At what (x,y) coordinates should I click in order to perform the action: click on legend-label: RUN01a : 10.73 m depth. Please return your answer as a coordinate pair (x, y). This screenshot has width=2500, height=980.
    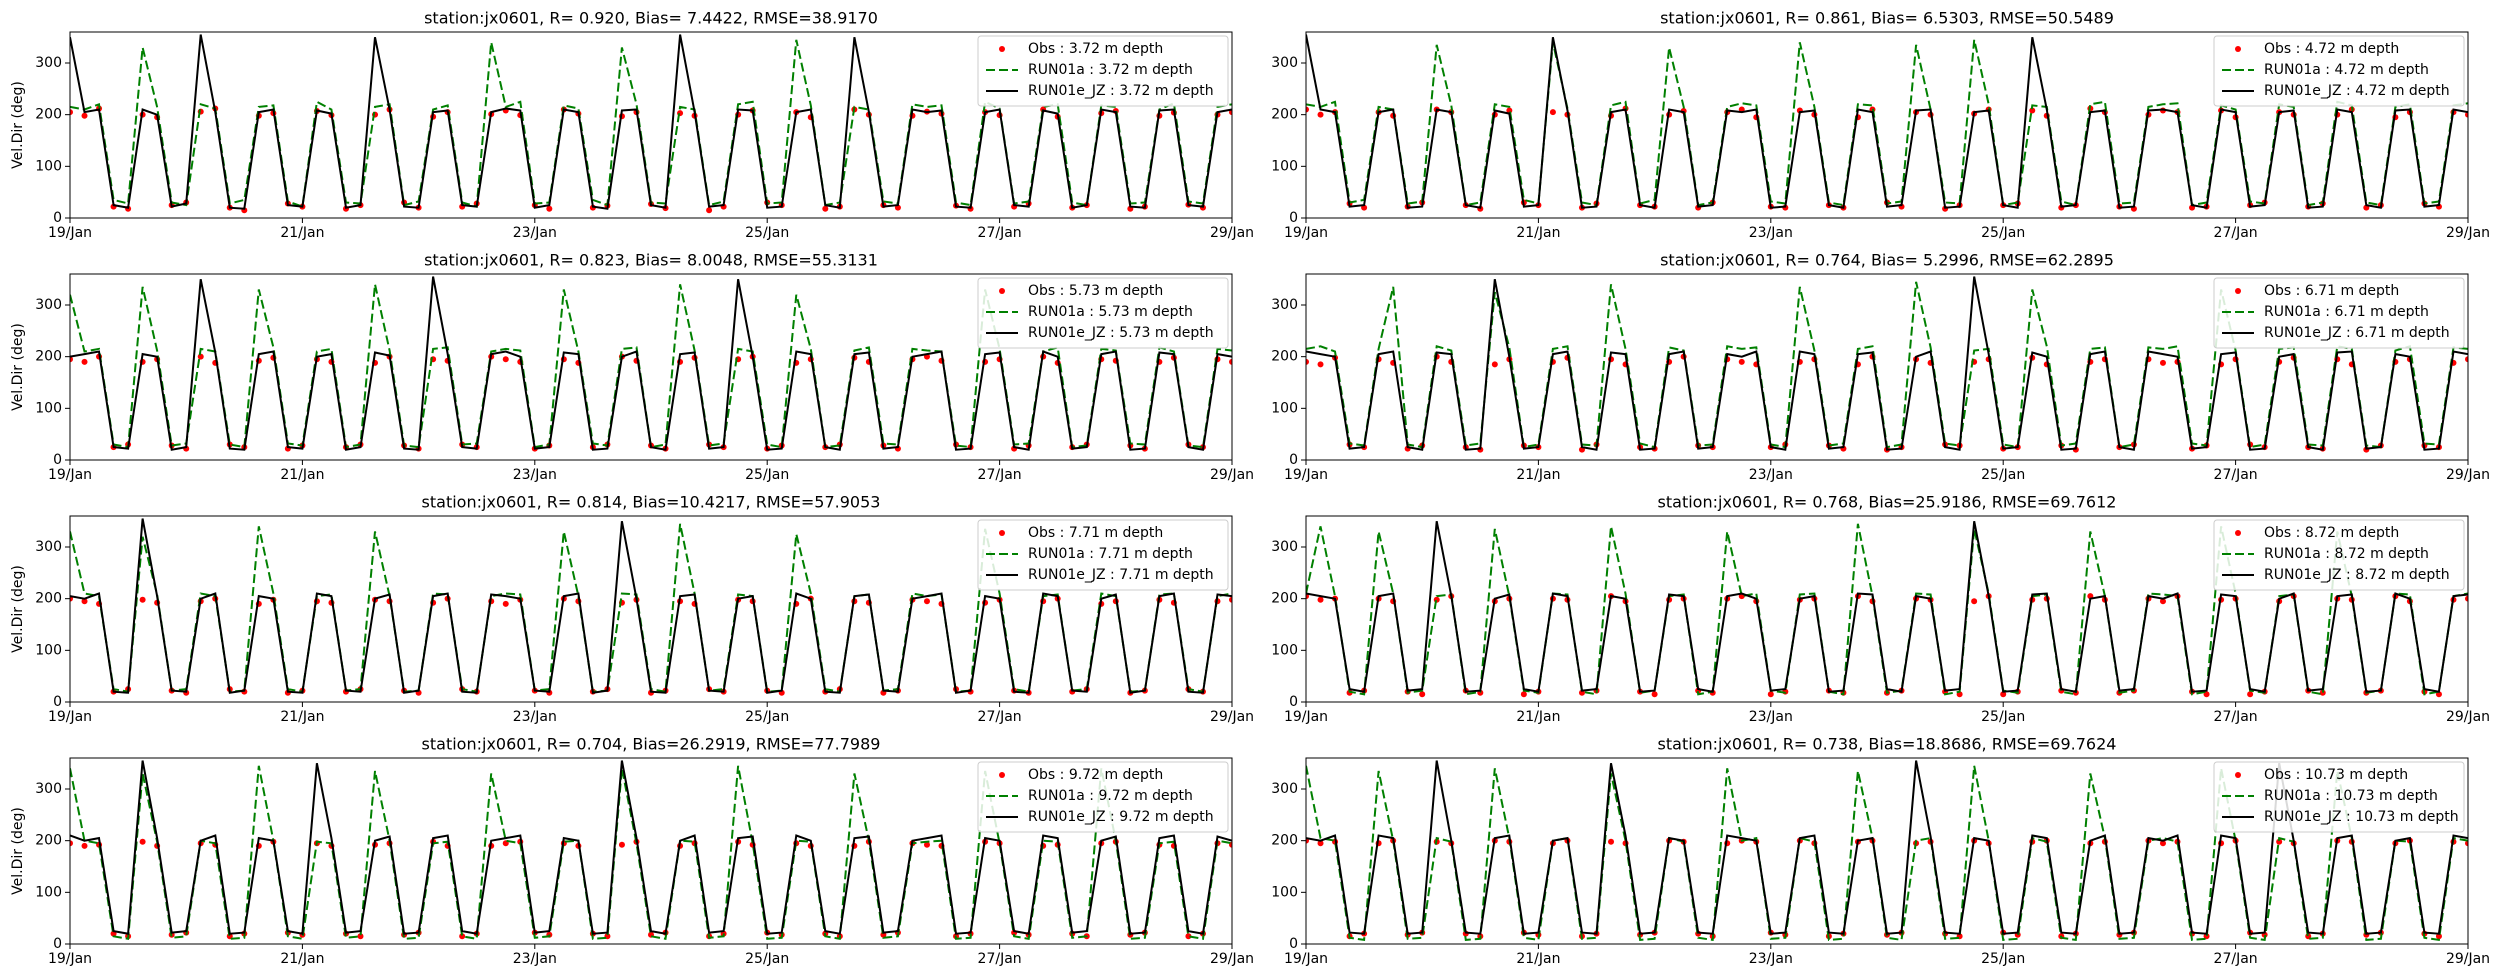
    Looking at the image, I should click on (2351, 796).